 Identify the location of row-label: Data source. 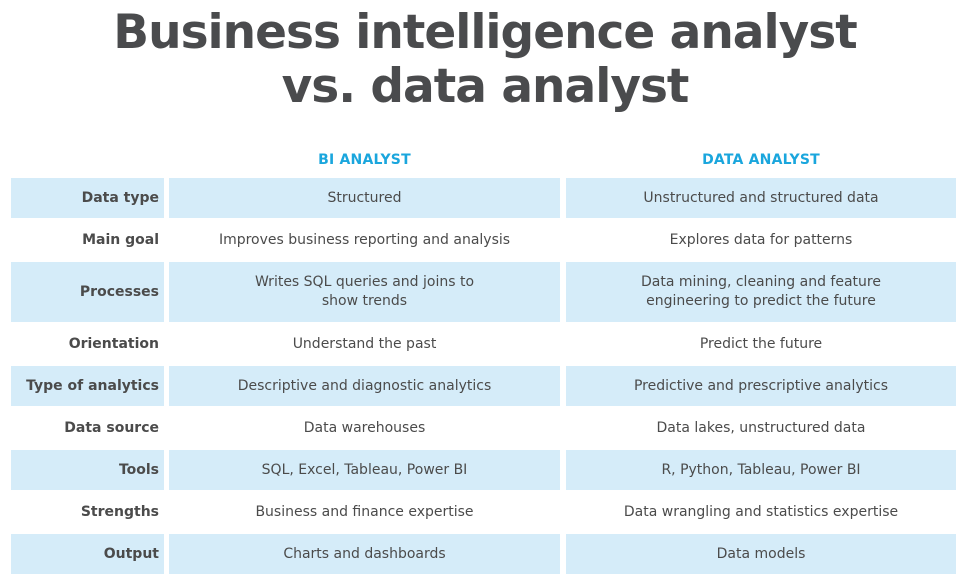
(111, 427).